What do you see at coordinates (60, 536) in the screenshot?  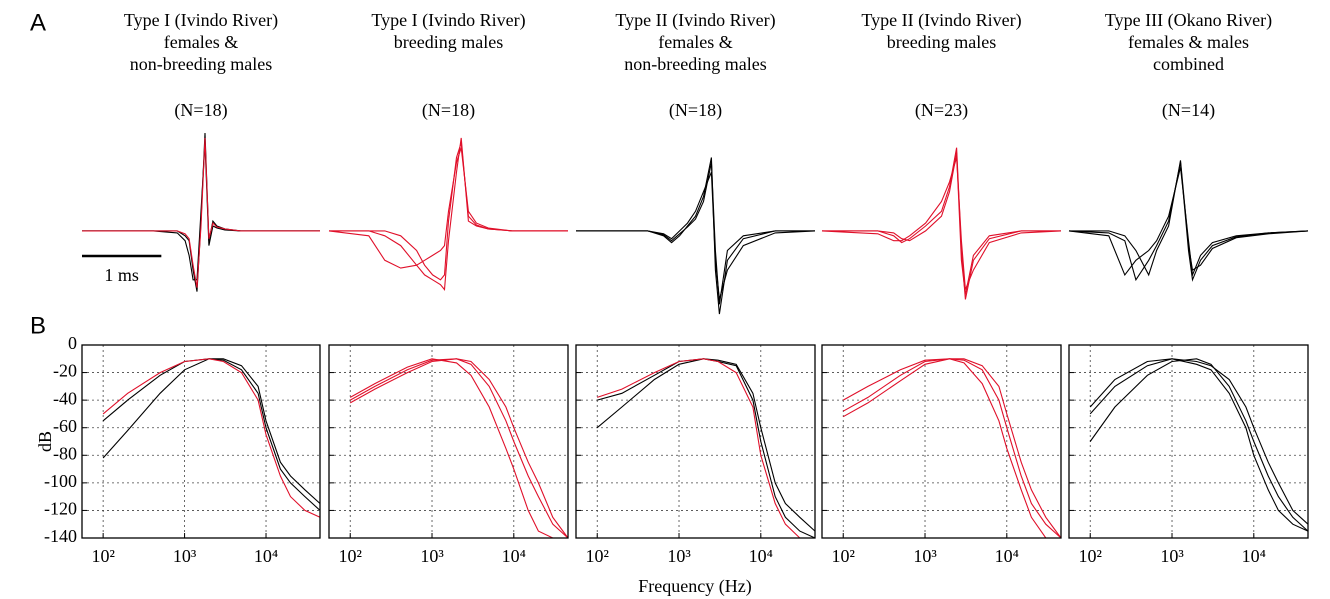 I see `y-tick-label: -140` at bounding box center [60, 536].